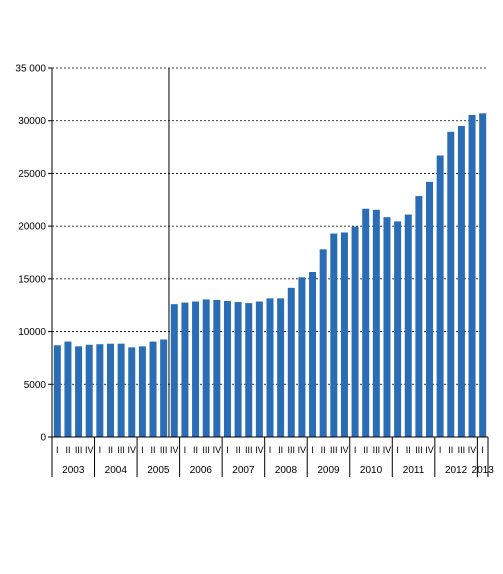 The height and width of the screenshot is (574, 503). Describe the element at coordinates (201, 470) in the screenshot. I see `x-tick-label-year: 2006` at that location.